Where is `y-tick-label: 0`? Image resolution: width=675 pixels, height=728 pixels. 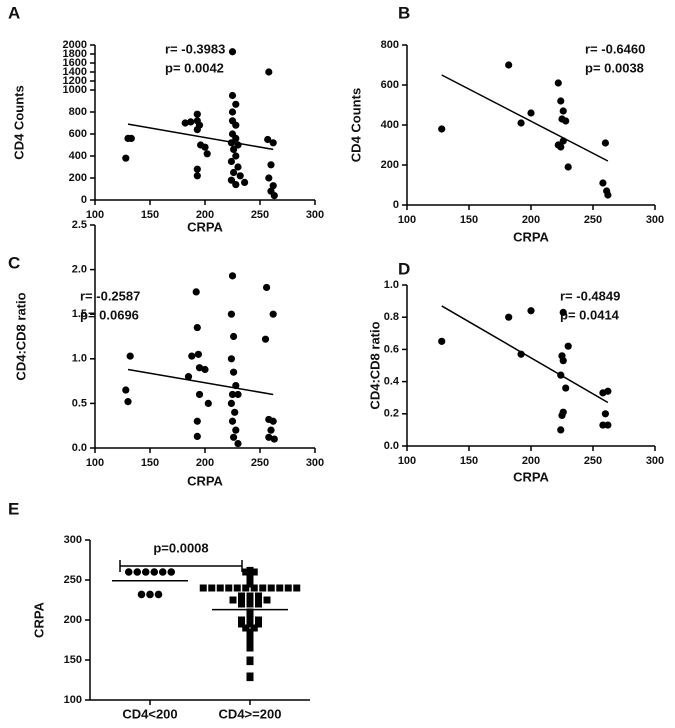
y-tick-label: 0 is located at coordinates (396, 205).